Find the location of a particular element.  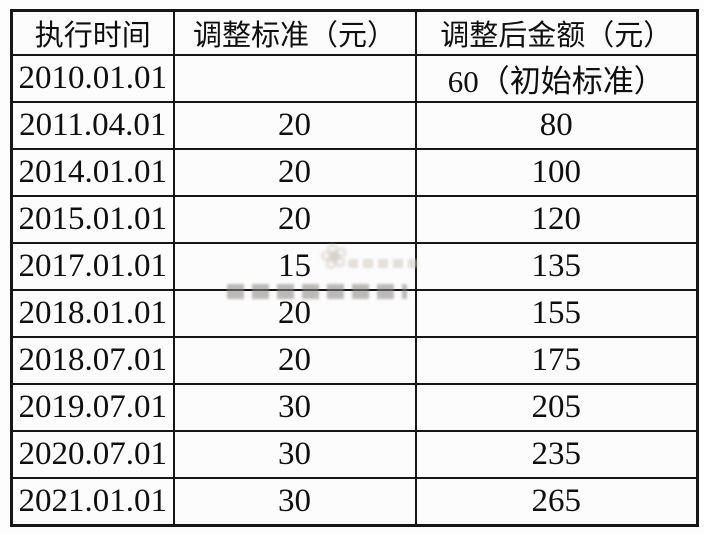

amount-cell: 155 is located at coordinates (556, 313).